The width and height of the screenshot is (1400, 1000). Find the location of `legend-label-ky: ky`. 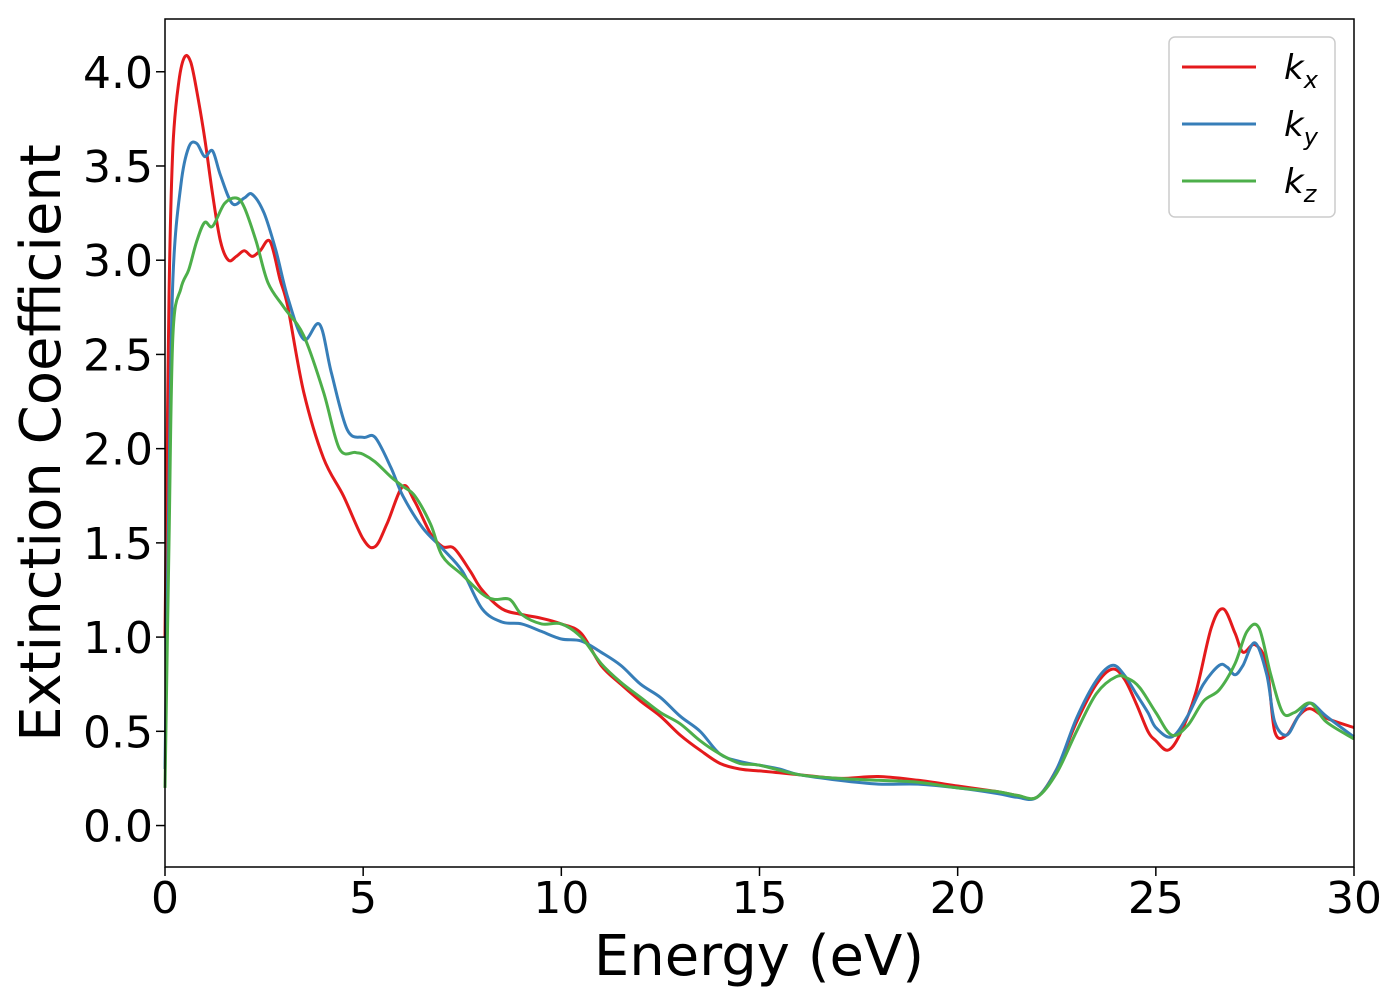

legend-label-ky: ky is located at coordinates (1301, 128).